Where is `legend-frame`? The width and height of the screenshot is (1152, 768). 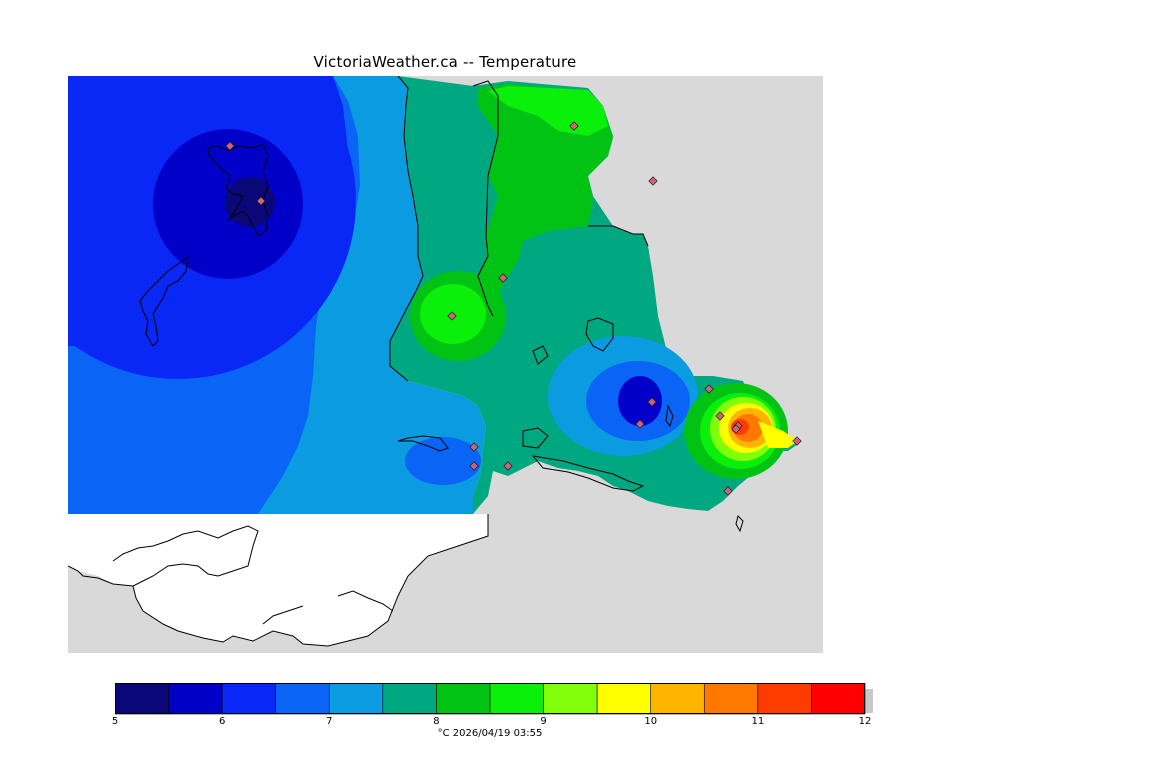
legend-frame is located at coordinates (490, 698).